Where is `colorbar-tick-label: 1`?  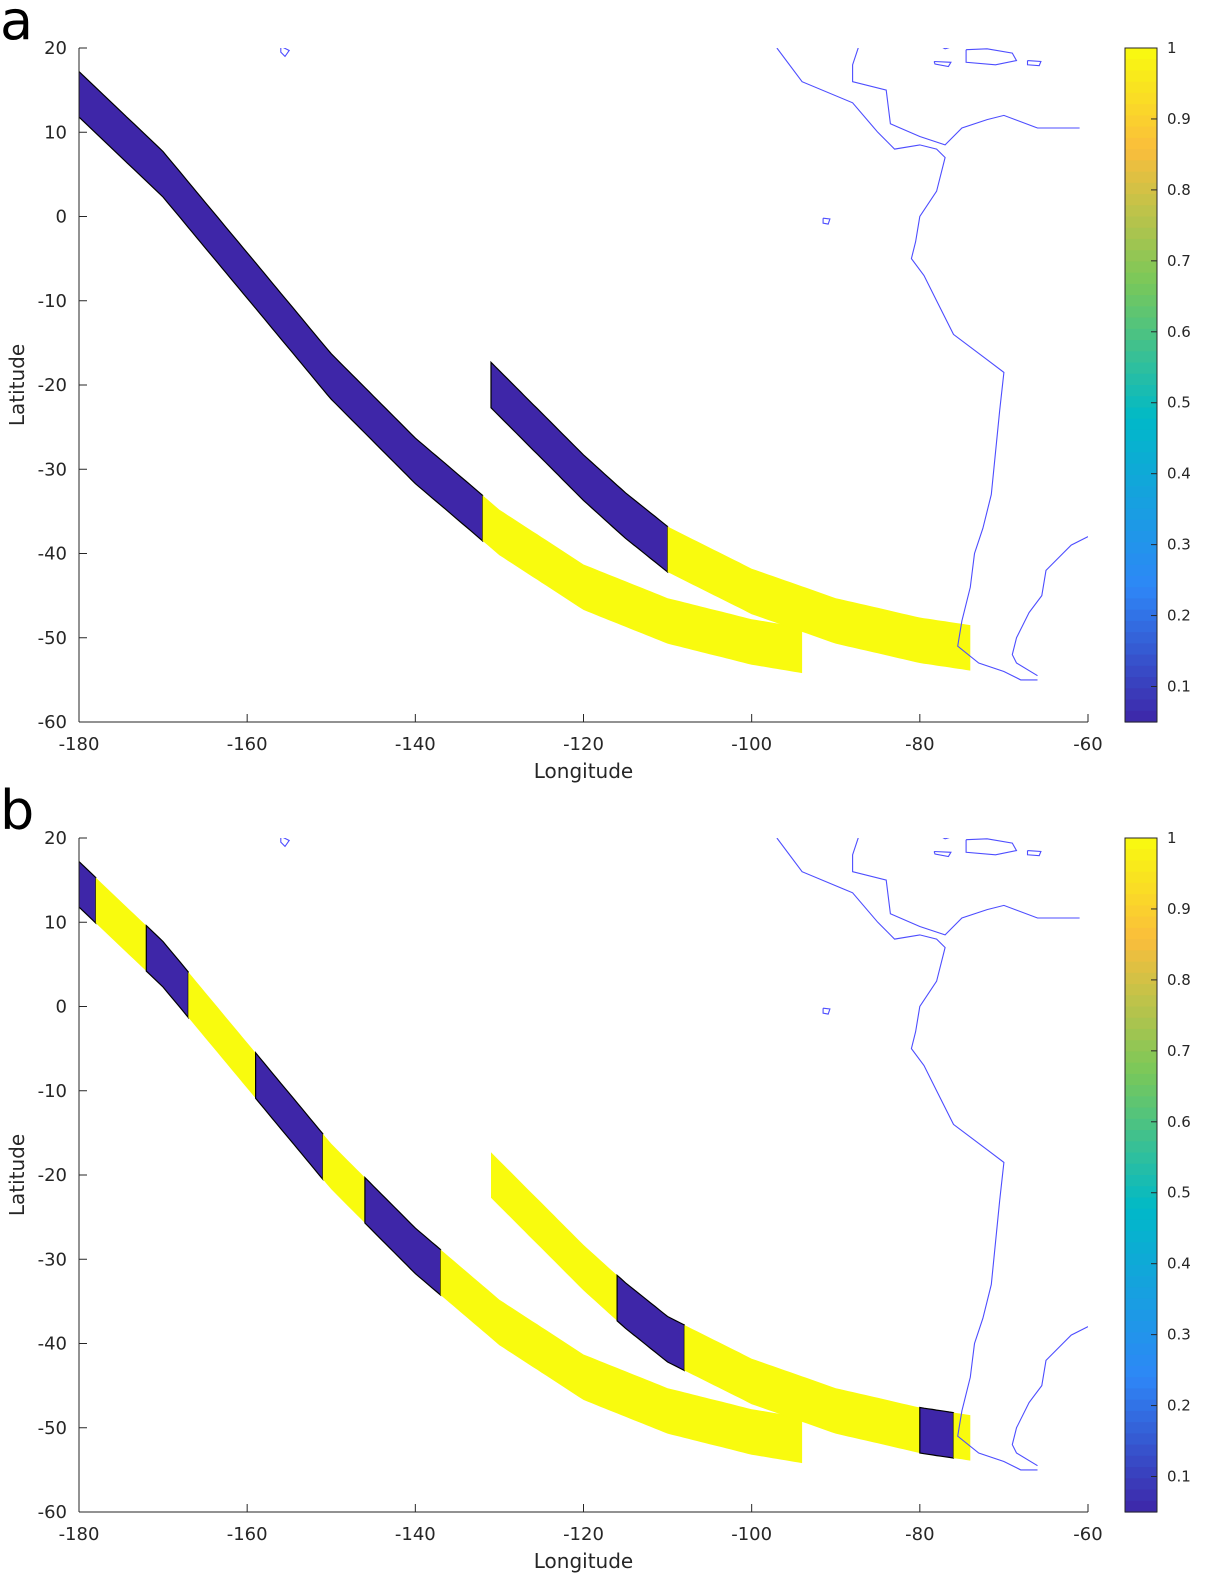
colorbar-tick-label: 1 is located at coordinates (1172, 48).